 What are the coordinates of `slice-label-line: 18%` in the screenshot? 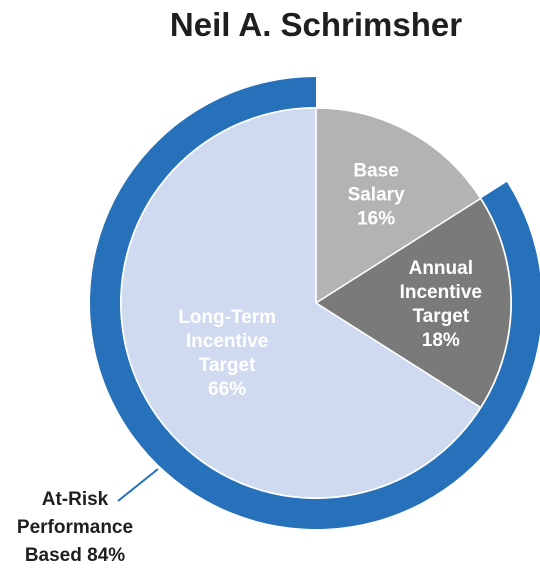 It's located at (441, 340).